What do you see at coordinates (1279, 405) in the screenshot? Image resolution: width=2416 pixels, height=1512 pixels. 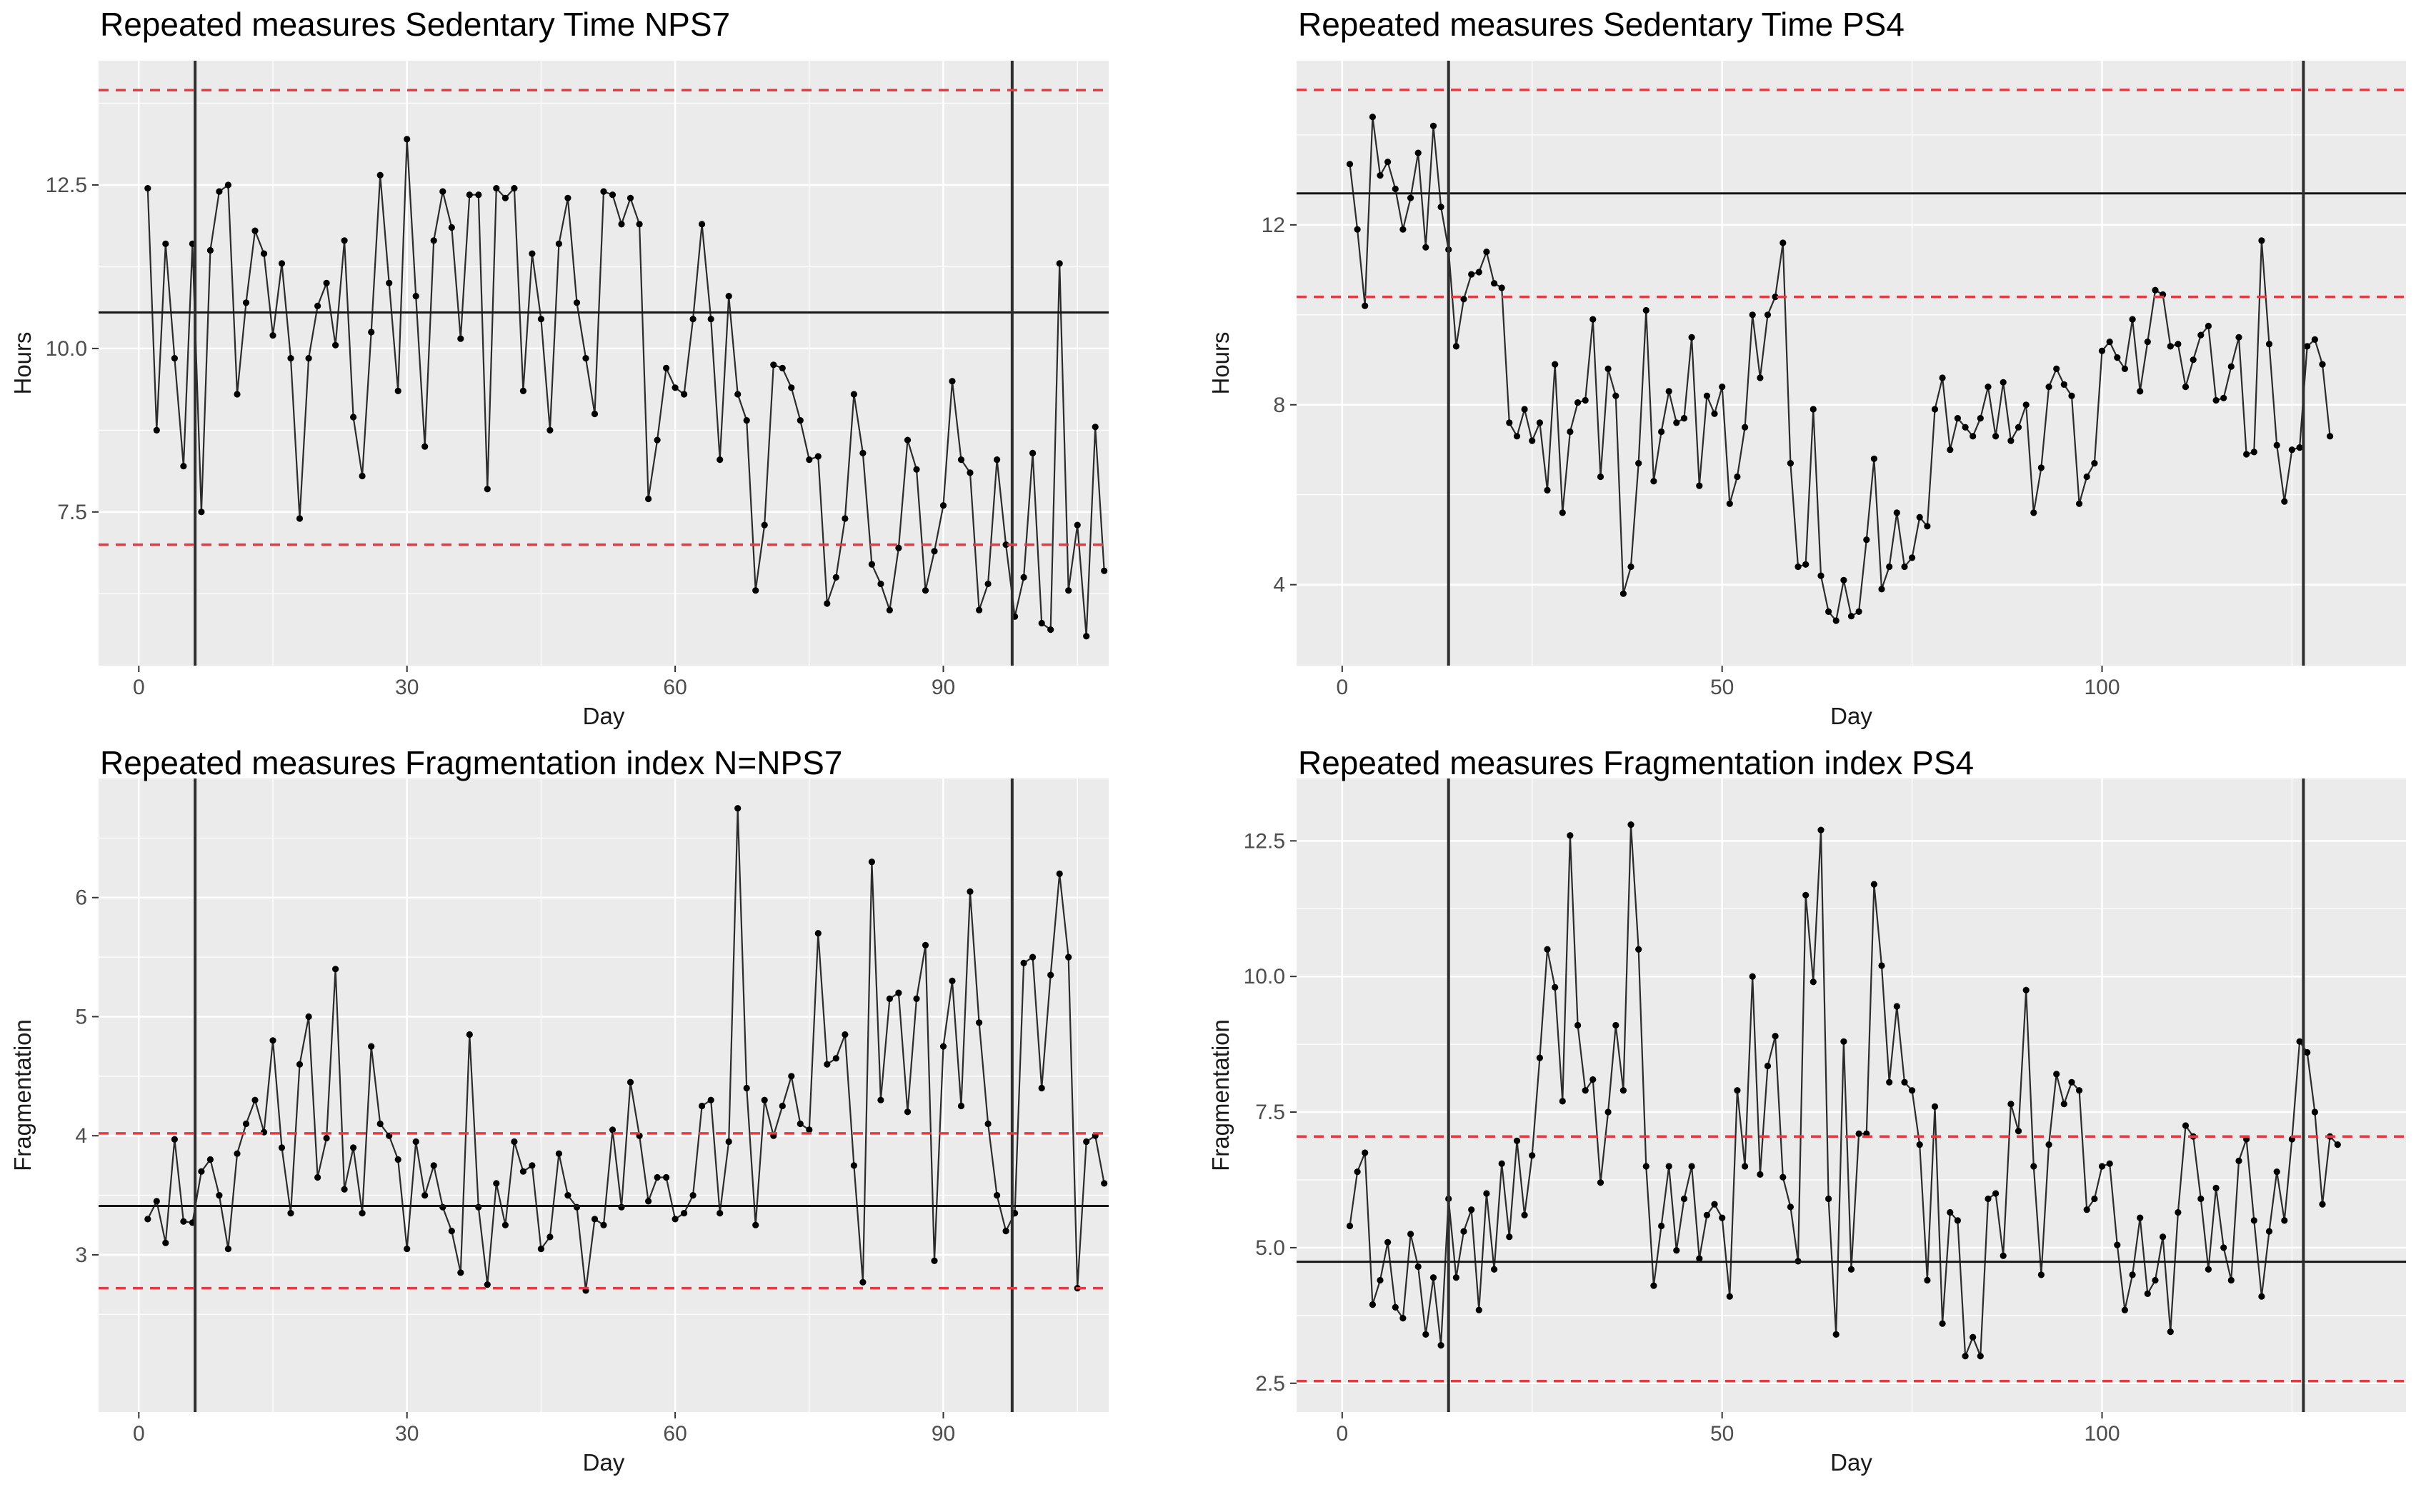 I see `y-tick-label: 8` at bounding box center [1279, 405].